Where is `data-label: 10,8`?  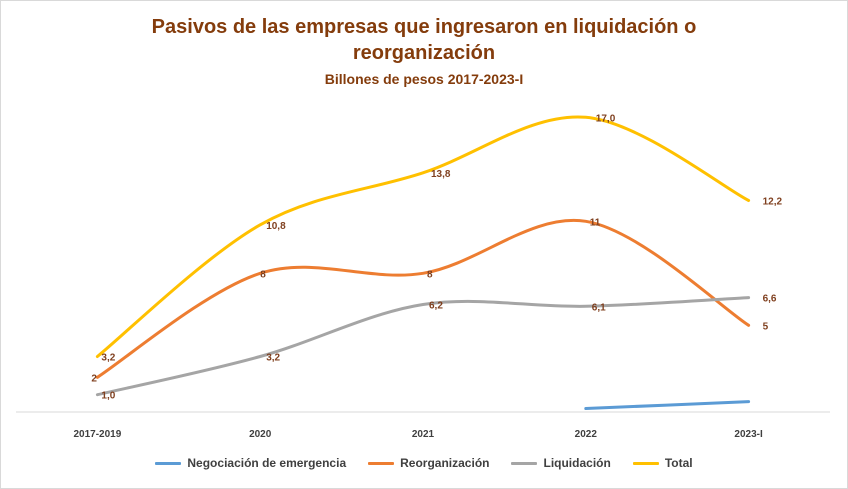
data-label: 10,8 is located at coordinates (276, 226).